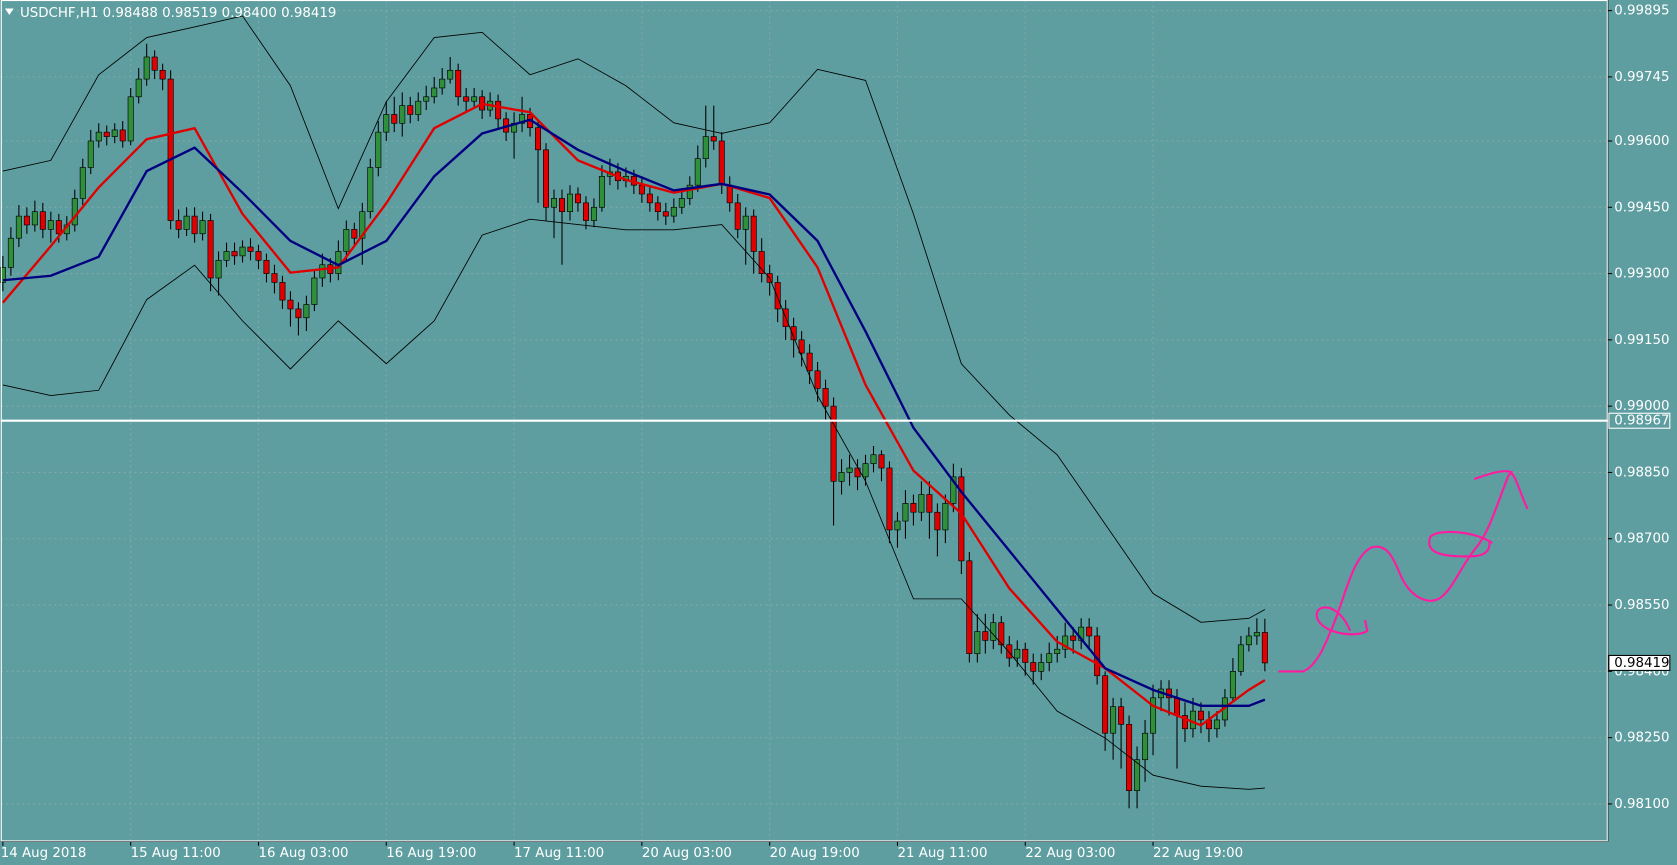 This screenshot has height=865, width=1677. Describe the element at coordinates (1198, 853) in the screenshot. I see `x-tick-label: 22 Aug 19:00` at that location.